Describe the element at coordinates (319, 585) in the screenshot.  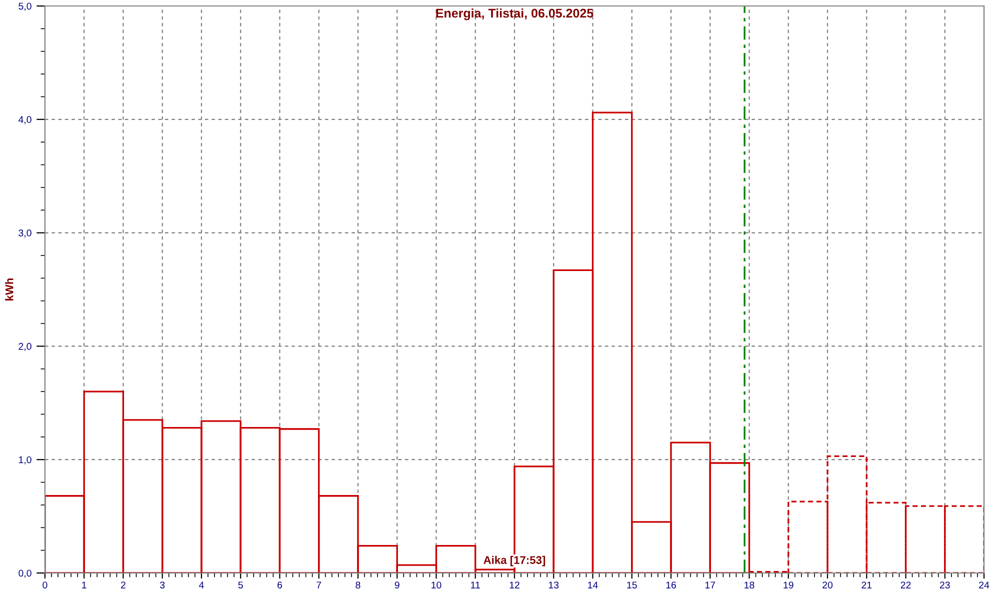
I see `x-tick-label: 7` at that location.